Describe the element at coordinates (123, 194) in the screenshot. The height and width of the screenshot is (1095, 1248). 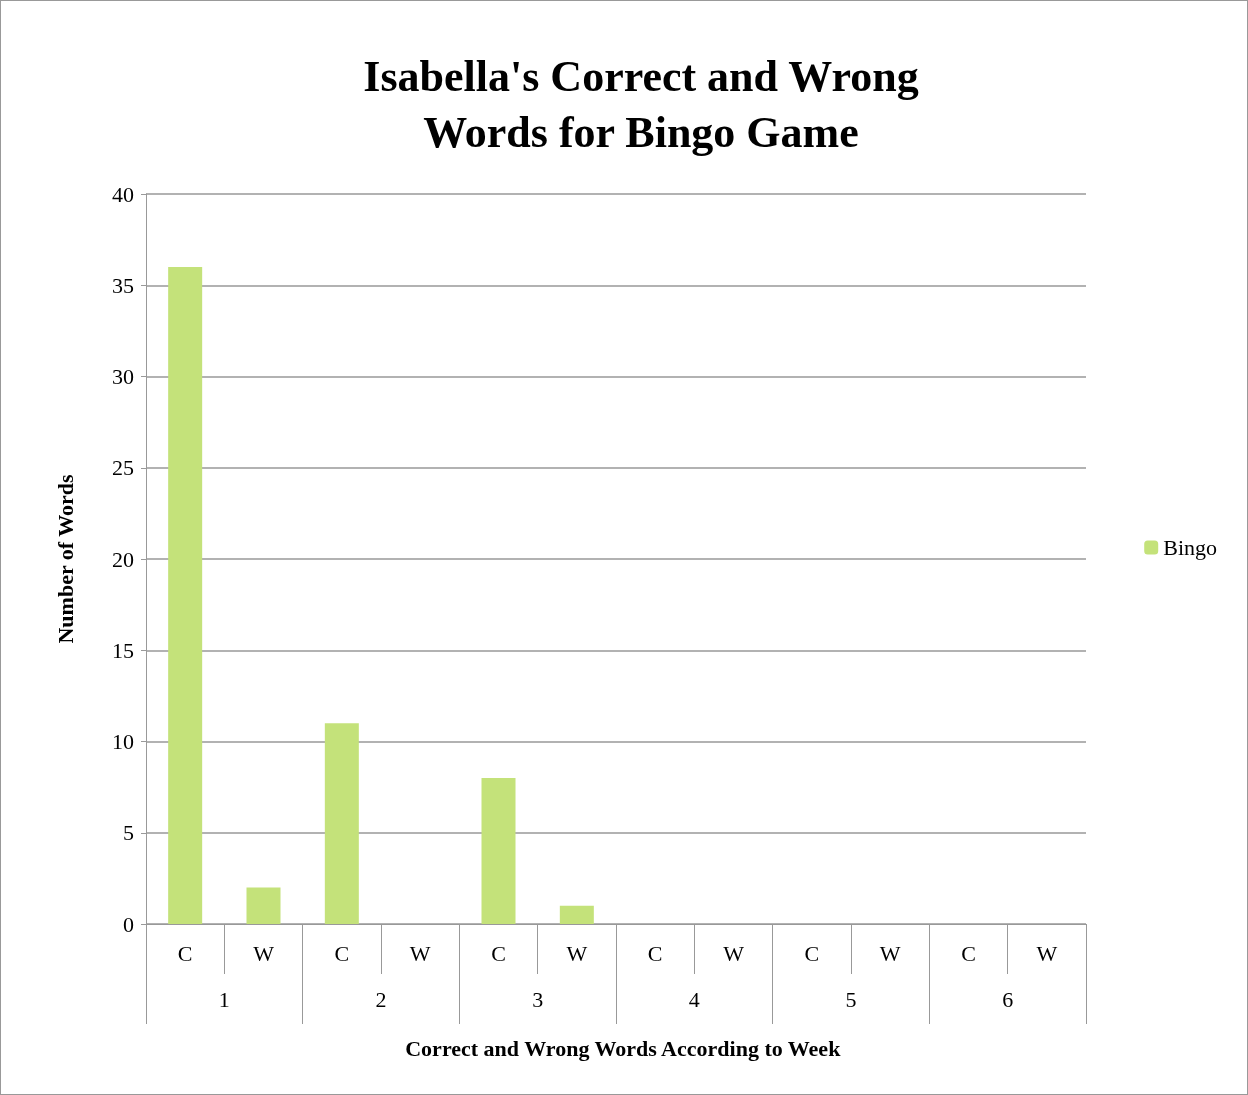
I see `y-tick-label: 40` at that location.